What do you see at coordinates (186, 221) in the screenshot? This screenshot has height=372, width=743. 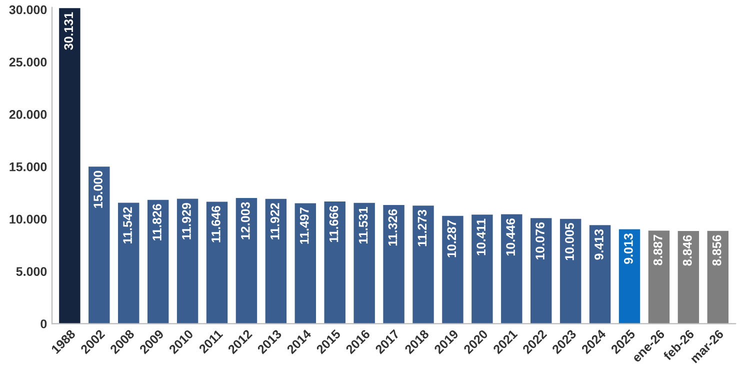 I see `data-label: 11.929` at bounding box center [186, 221].